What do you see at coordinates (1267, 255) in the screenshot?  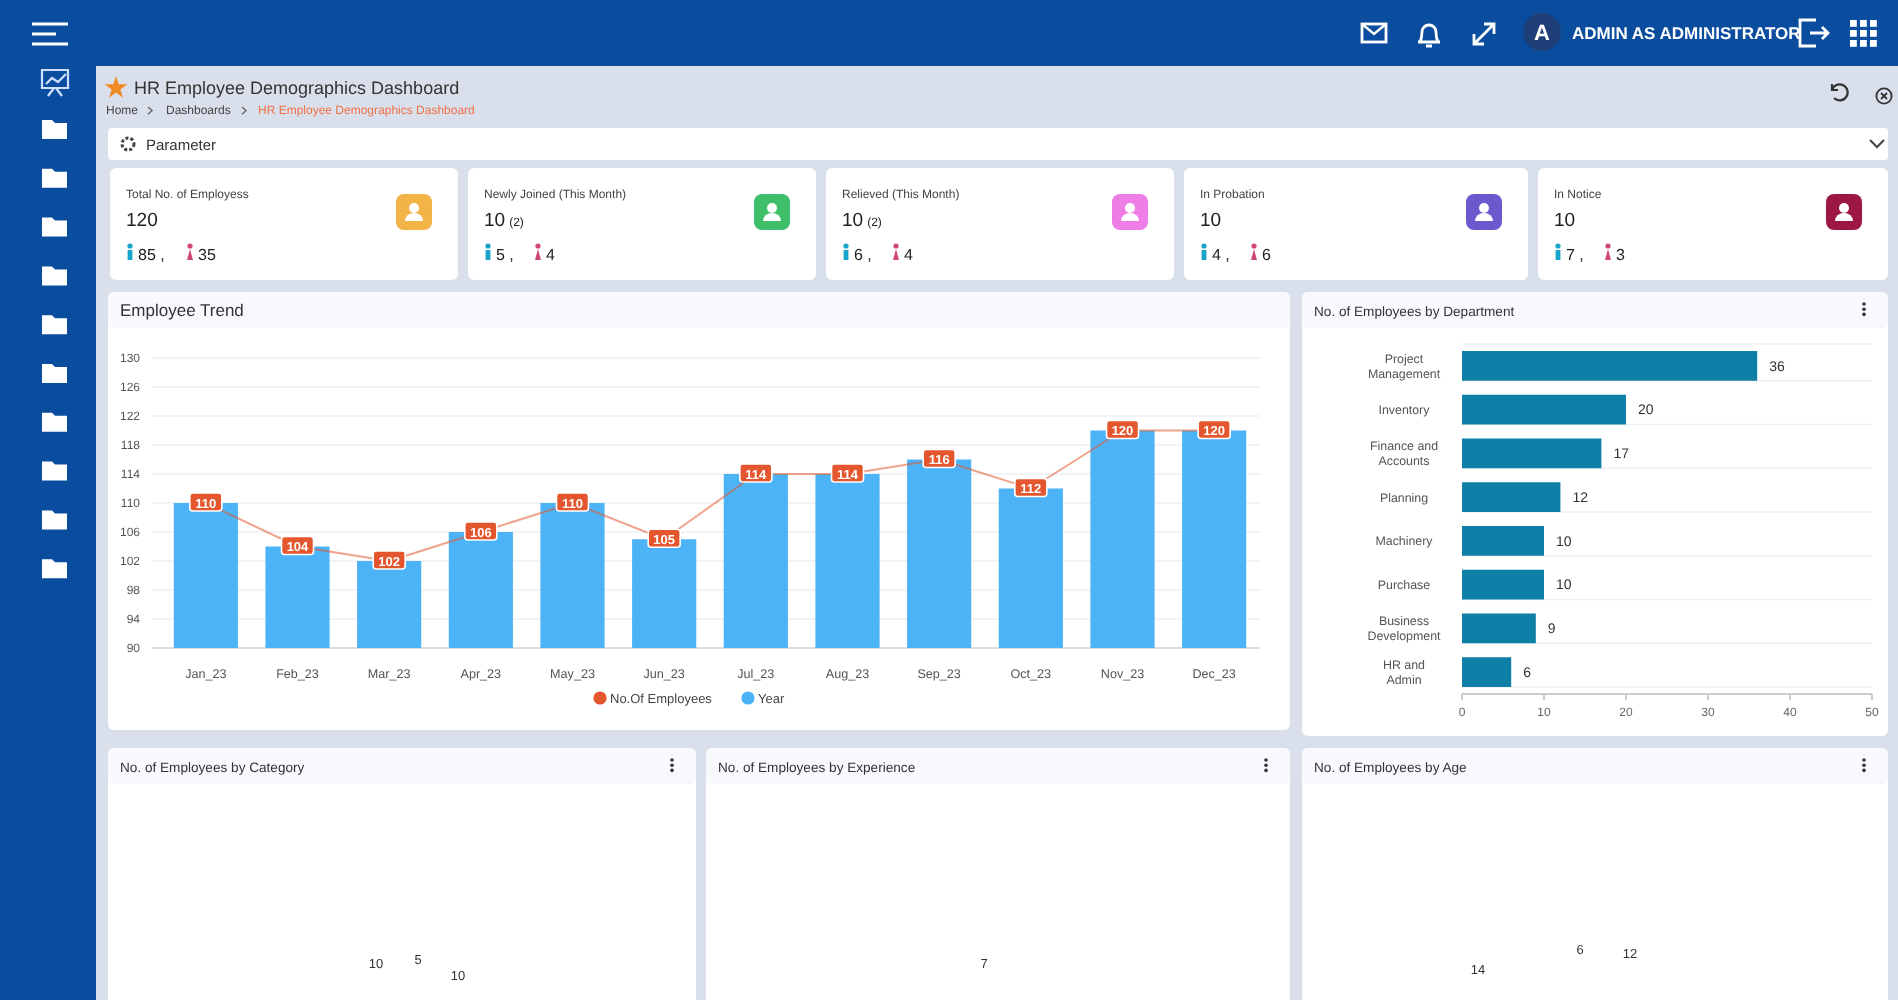 I see `text: 6` at bounding box center [1267, 255].